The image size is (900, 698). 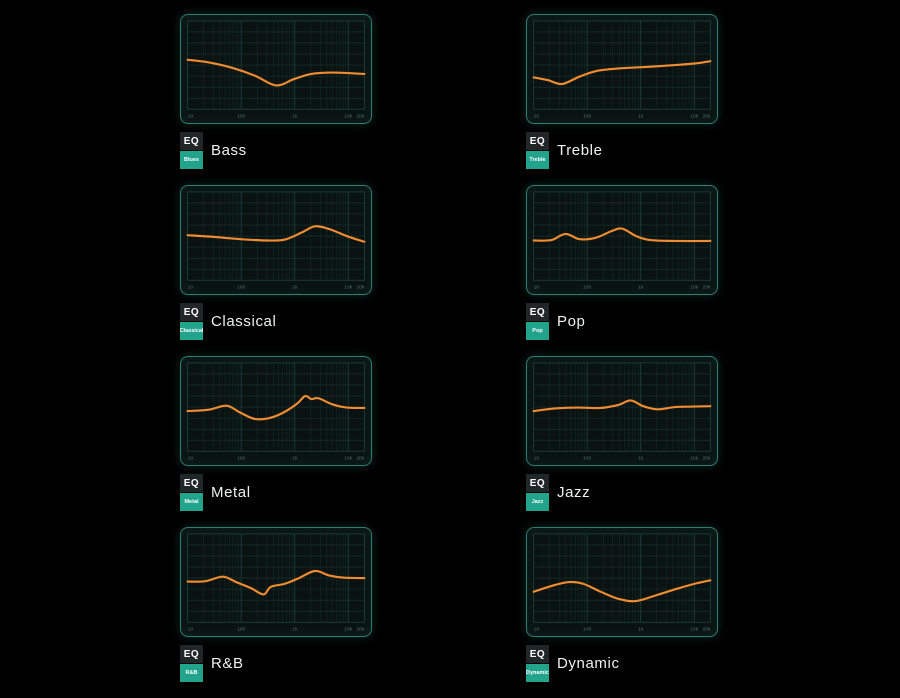 I want to click on preset-card-rnb: 10 100 1k 10k 20k EQ R&B R&B, so click(x=276, y=604).